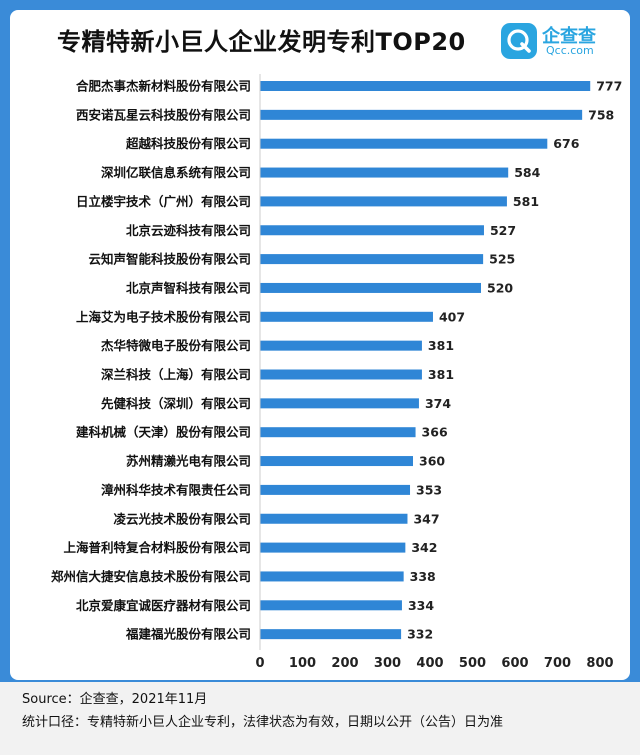  I want to click on category-label: 苏州精濑光电有限公司, so click(188, 461).